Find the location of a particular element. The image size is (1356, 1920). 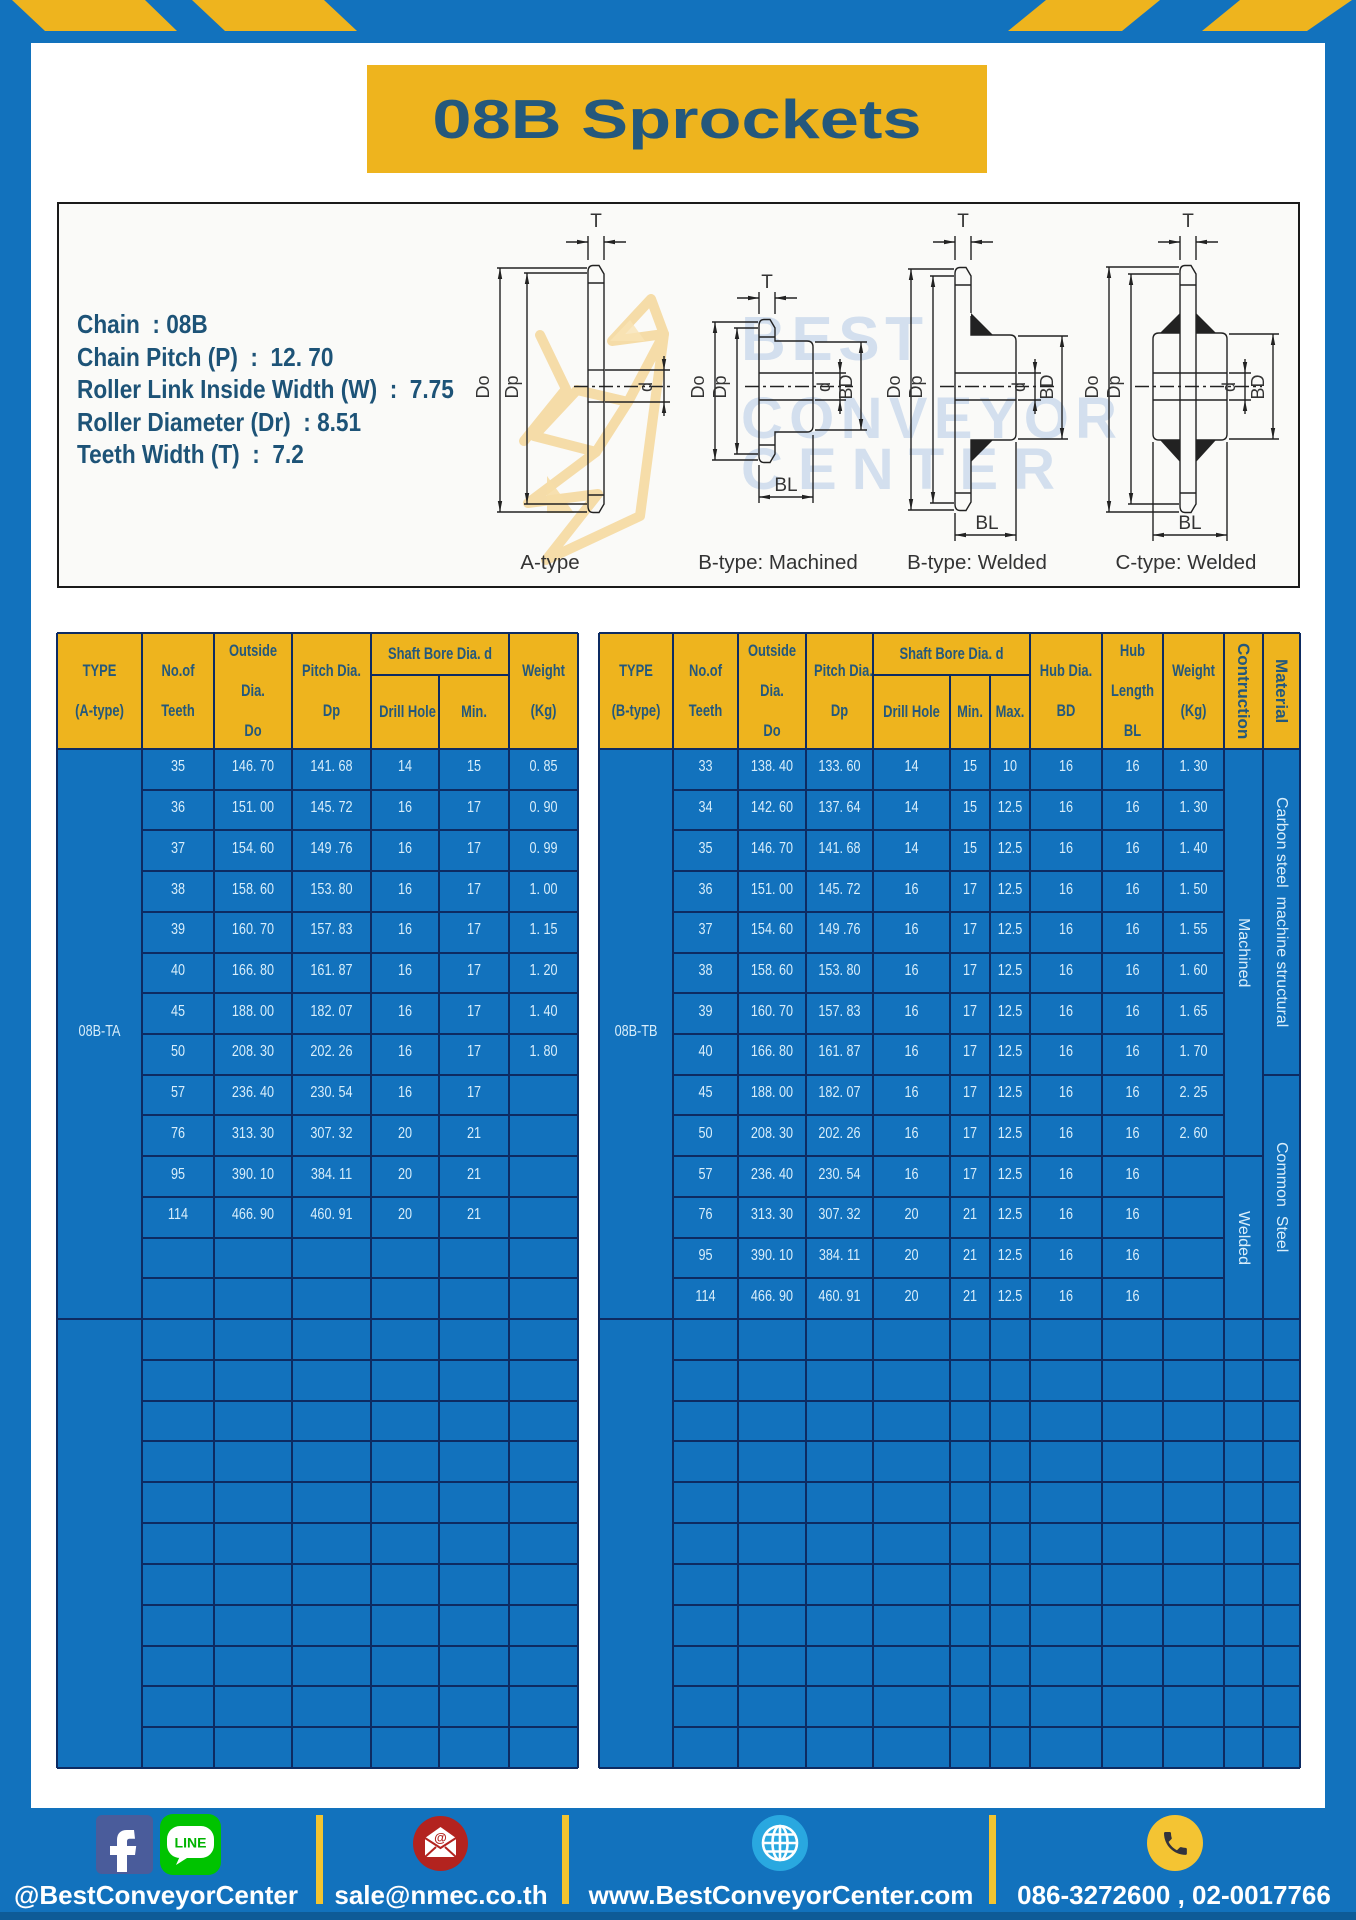

svg-text: B-type: Welded is located at coordinates (977, 562).